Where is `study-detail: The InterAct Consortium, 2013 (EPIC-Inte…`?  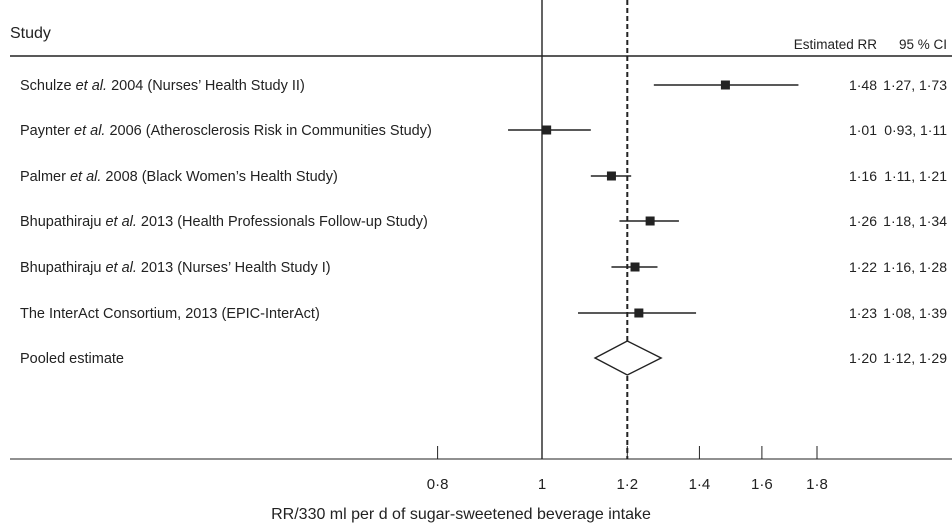
study-detail: The InterAct Consortium, 2013 (EPIC-Inte… is located at coordinates (170, 314).